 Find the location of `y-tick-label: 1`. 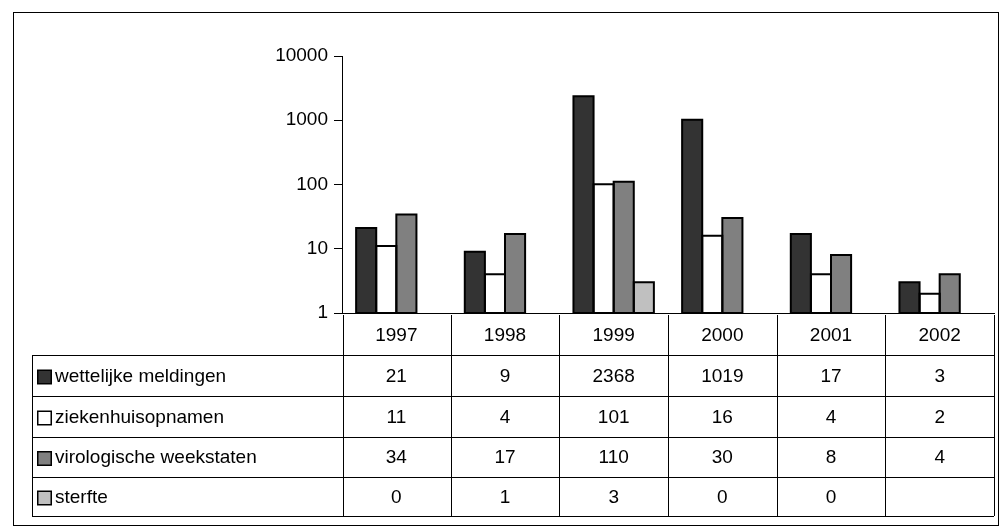

y-tick-label: 1 is located at coordinates (322, 312).